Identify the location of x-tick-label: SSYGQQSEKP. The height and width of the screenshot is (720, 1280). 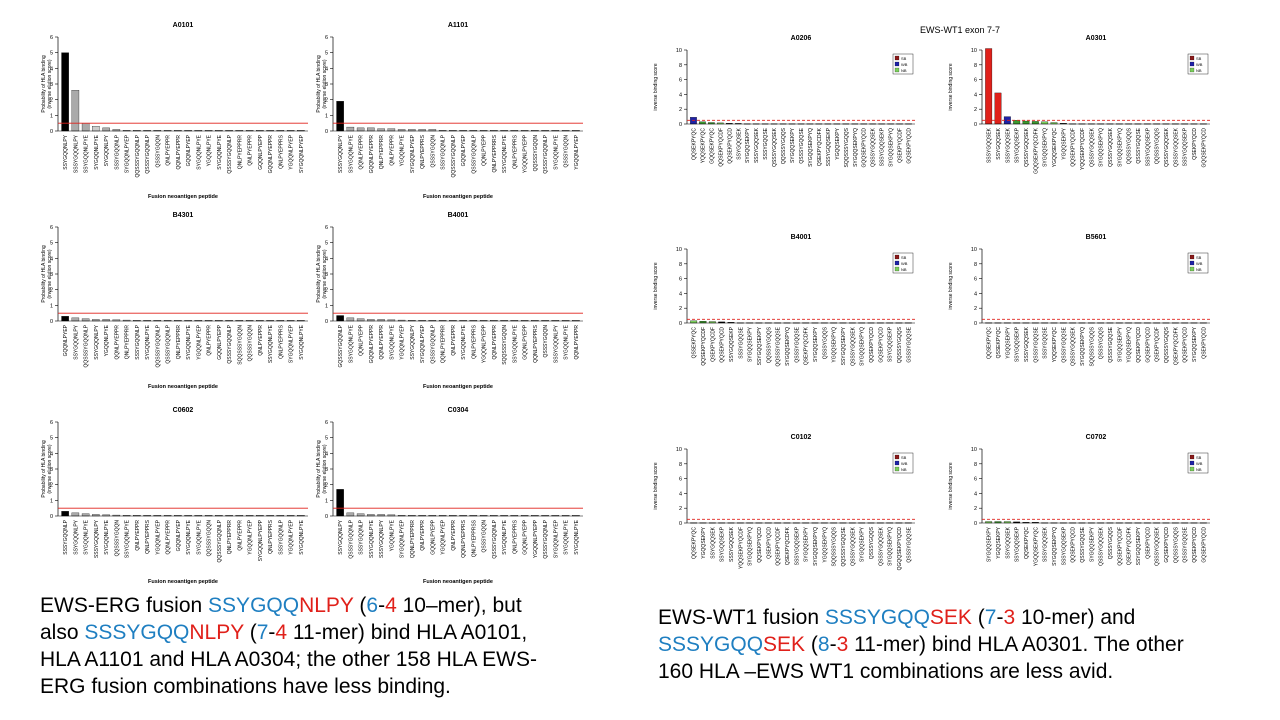
(732, 344).